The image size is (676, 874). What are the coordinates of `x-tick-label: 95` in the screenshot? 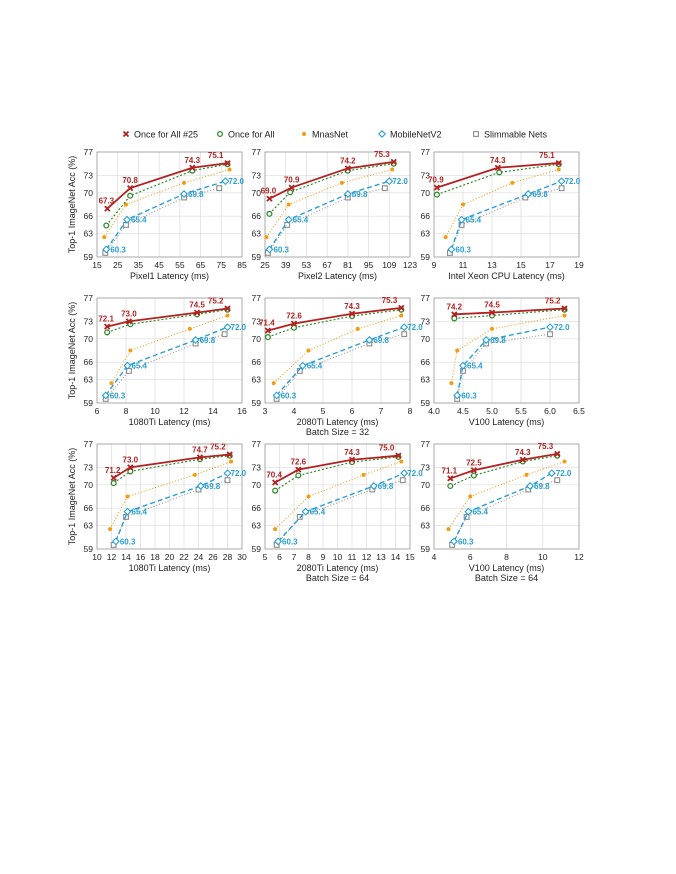 It's located at (369, 265).